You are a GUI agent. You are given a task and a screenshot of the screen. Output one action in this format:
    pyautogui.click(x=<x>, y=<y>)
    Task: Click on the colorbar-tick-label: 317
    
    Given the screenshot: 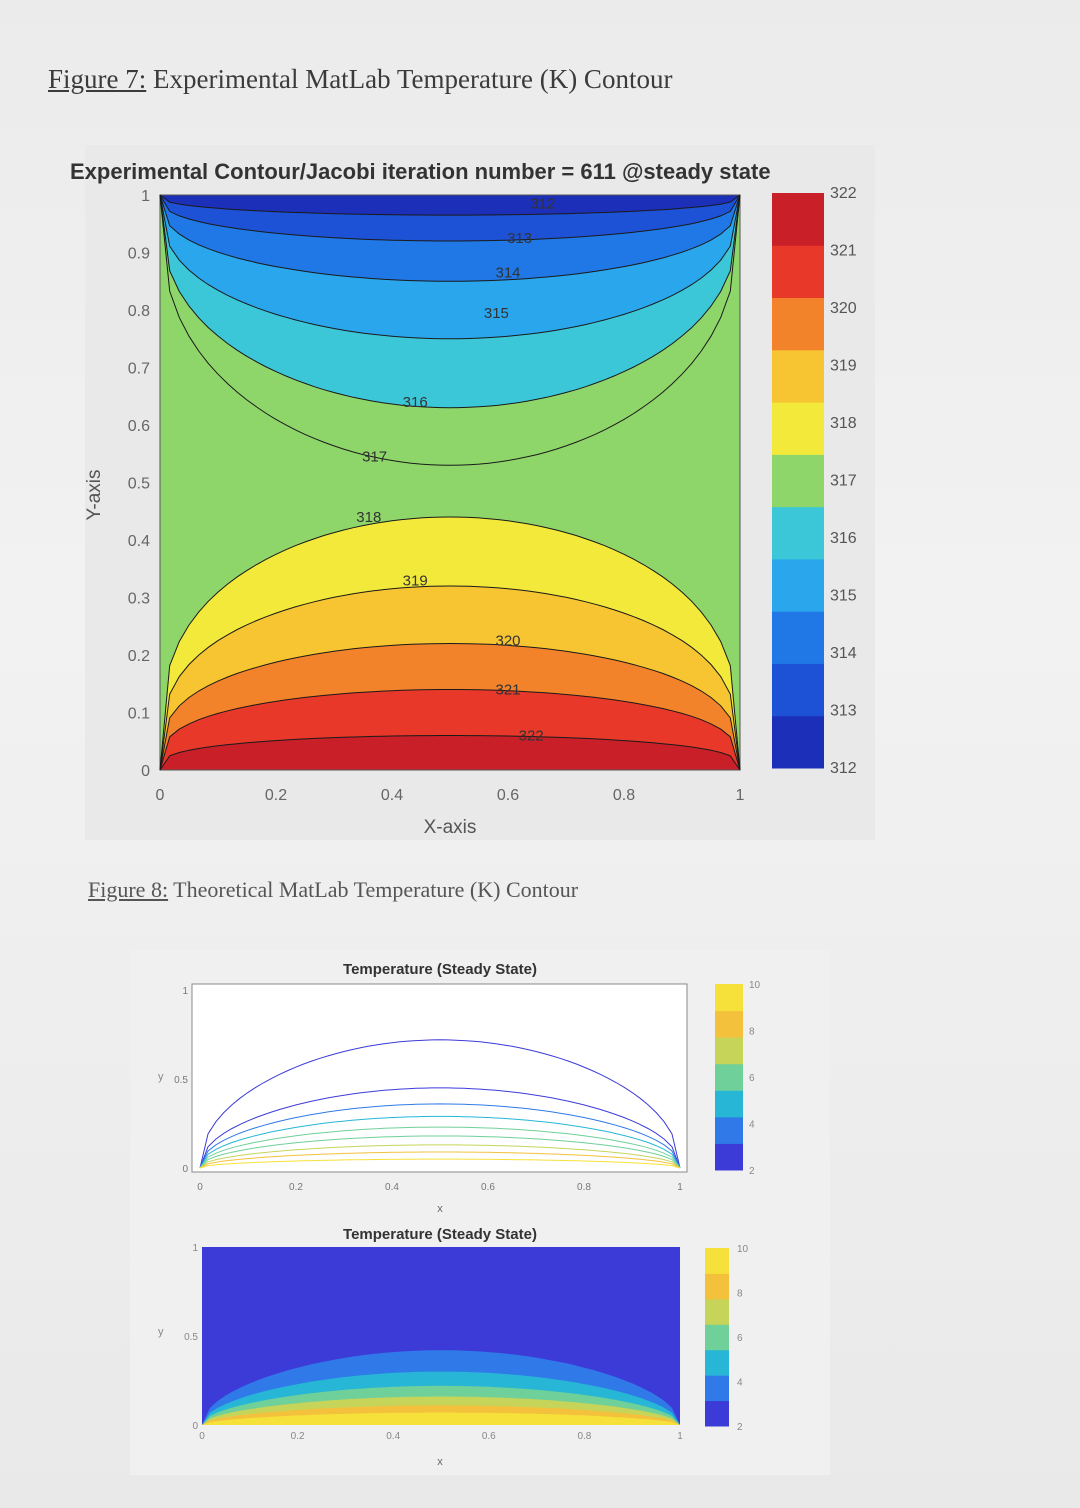 What is the action you would take?
    pyautogui.click(x=843, y=481)
    